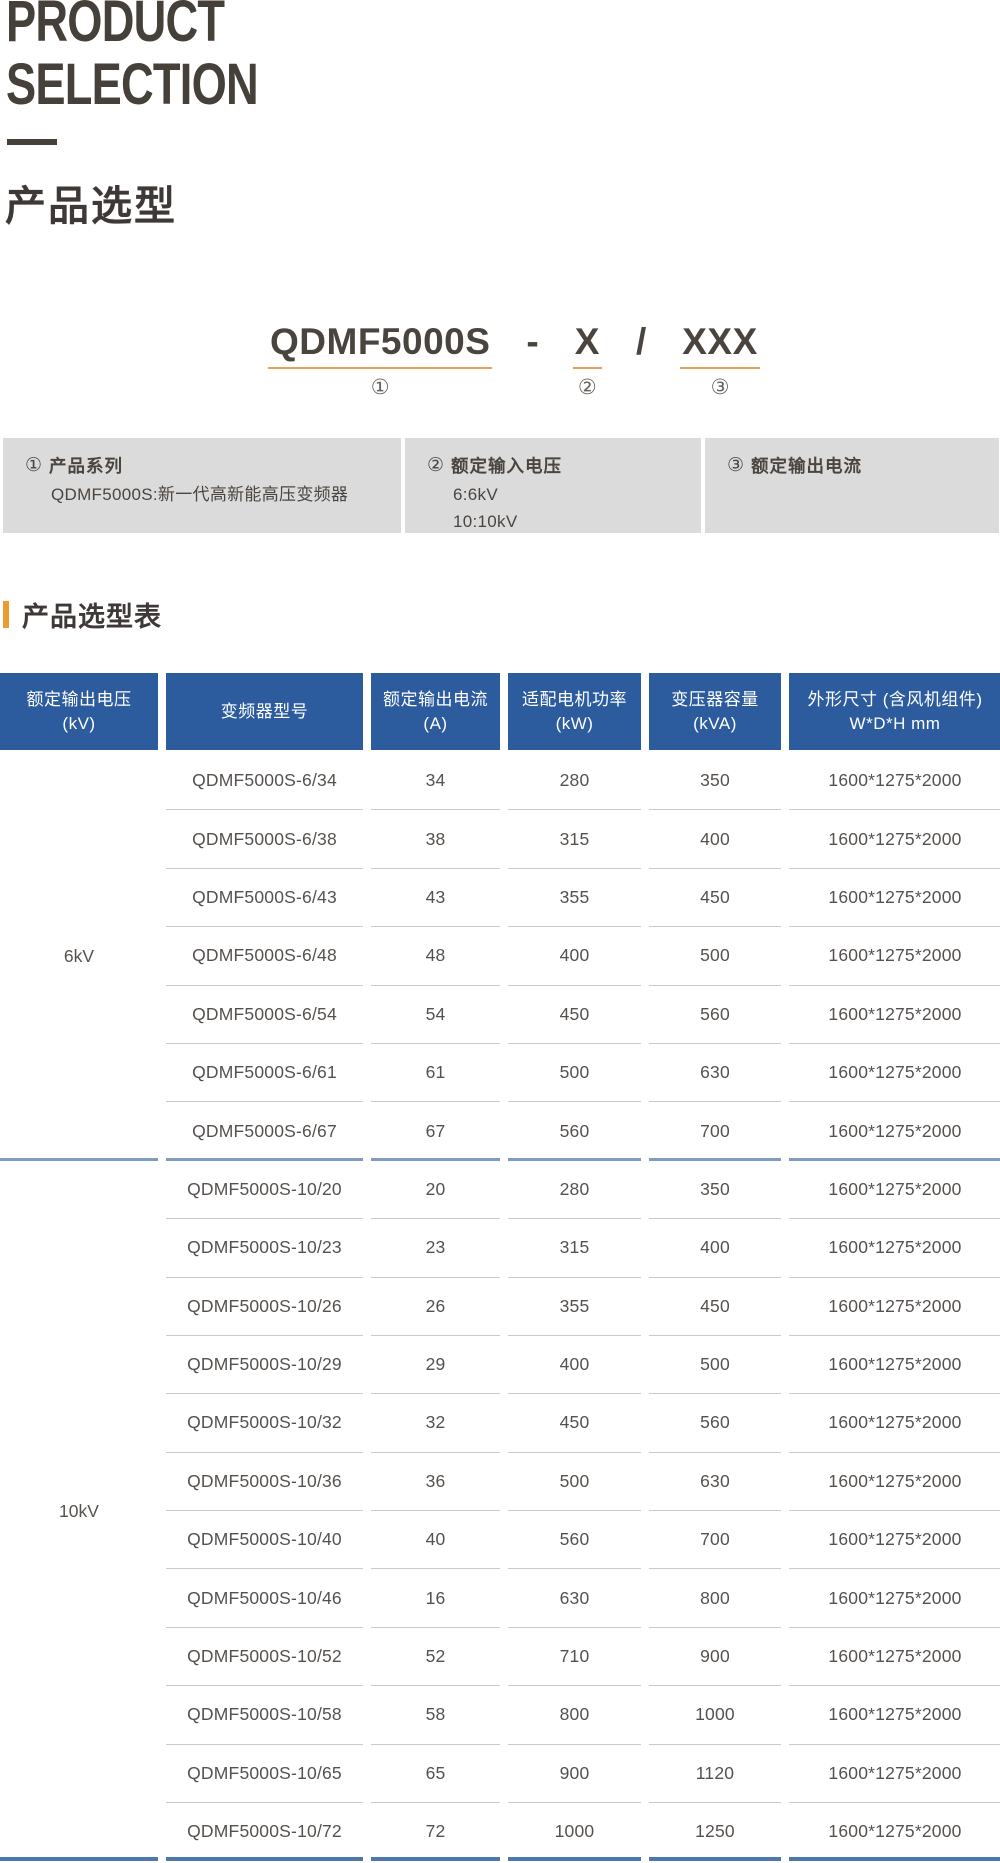  I want to click on column-header-output-current: 额定输出电流 (A), so click(435, 711).